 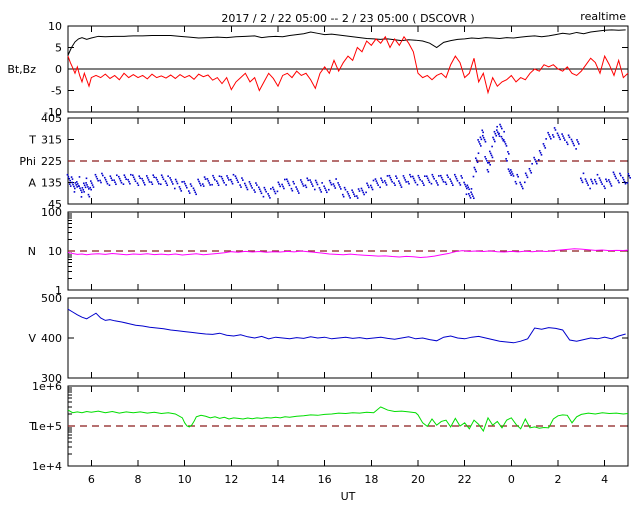 What do you see at coordinates (32, 183) in the screenshot?
I see `panel-axis-name: A` at bounding box center [32, 183].